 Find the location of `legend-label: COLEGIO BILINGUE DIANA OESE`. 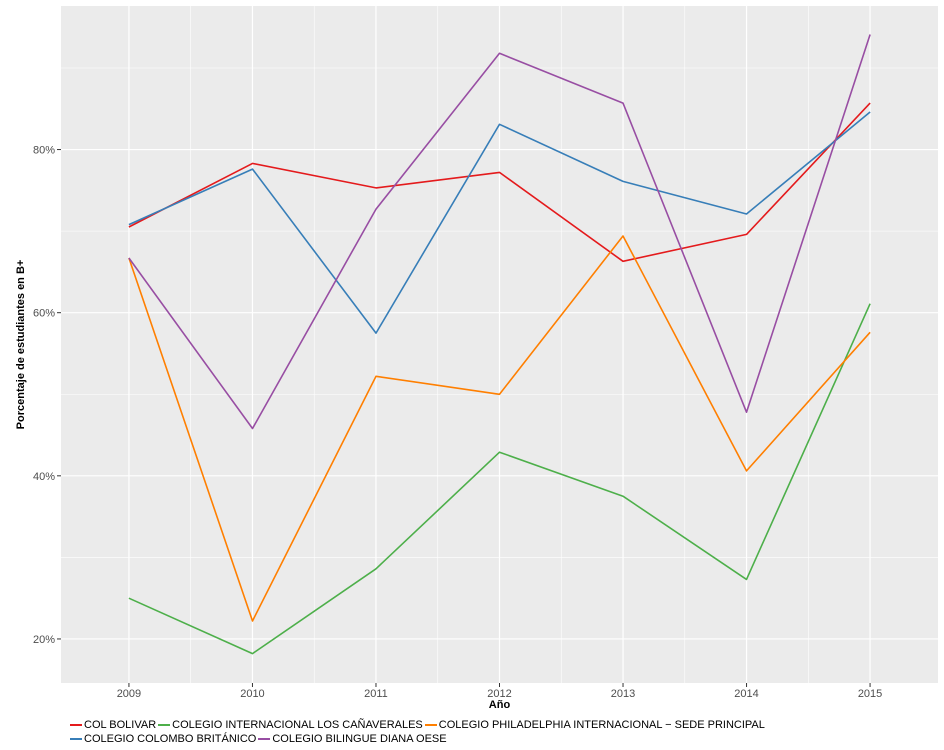

legend-label: COLEGIO BILINGUE DIANA OESE is located at coordinates (359, 739).